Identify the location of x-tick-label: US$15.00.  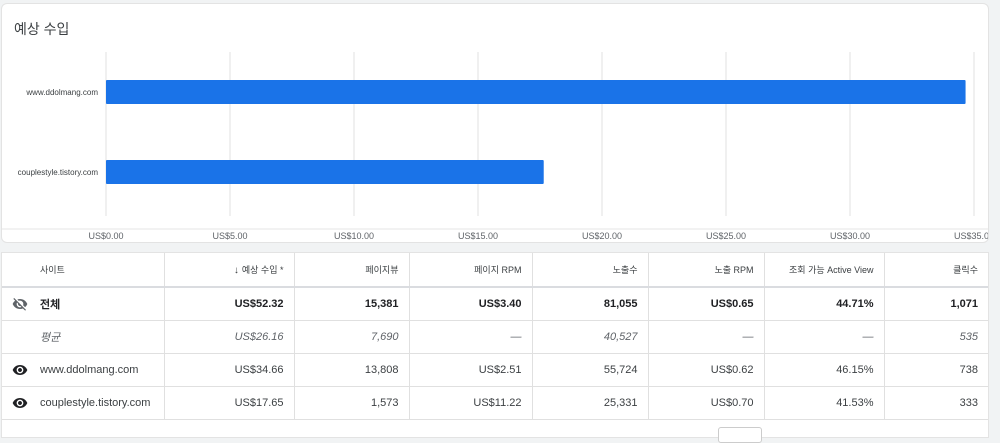
(478, 236).